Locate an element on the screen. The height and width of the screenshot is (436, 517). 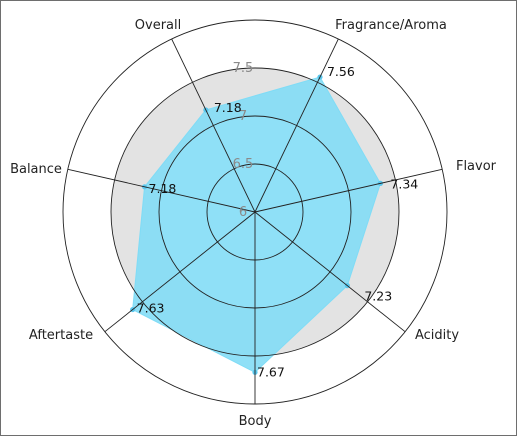
category-label: Balance is located at coordinates (36, 169).